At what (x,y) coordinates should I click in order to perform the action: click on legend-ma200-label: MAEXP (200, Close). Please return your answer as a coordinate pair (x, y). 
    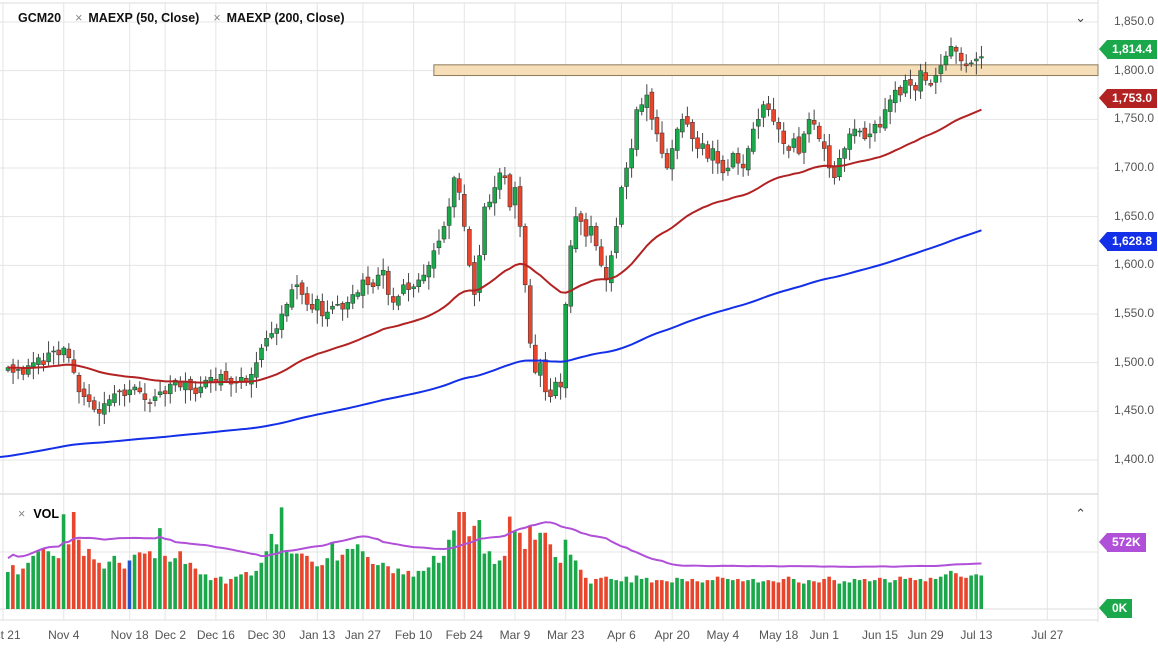
    Looking at the image, I should click on (285, 18).